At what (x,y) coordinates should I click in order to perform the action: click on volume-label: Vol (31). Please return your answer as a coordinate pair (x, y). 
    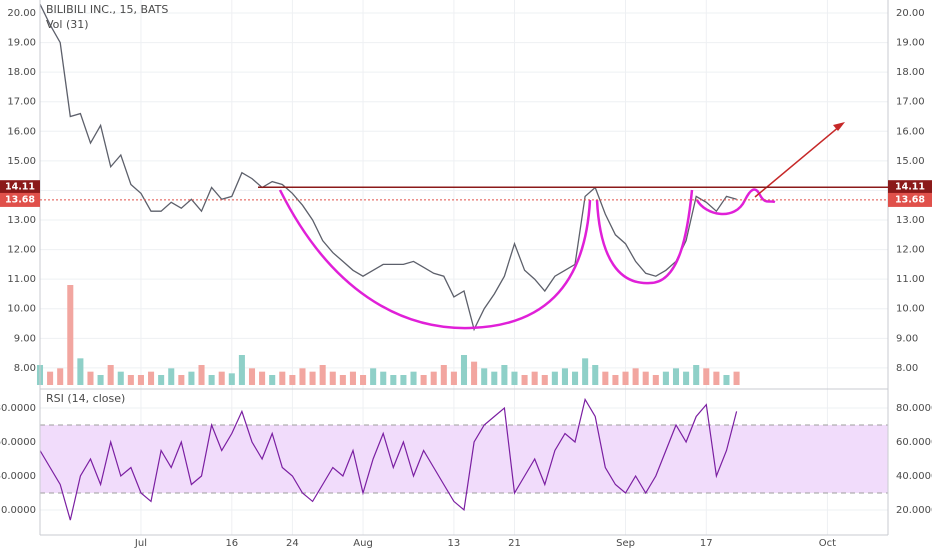
    Looking at the image, I should click on (67, 24).